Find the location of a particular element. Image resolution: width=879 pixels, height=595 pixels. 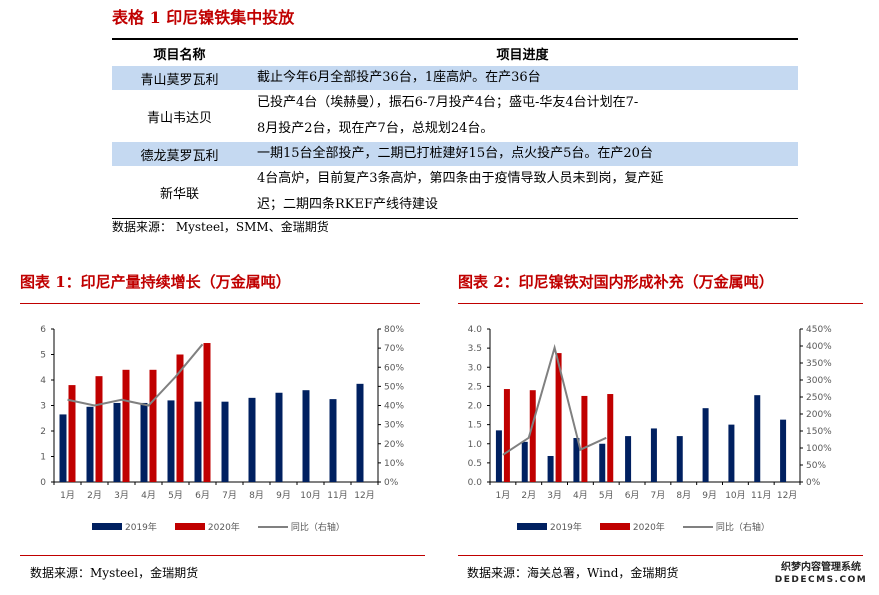

table-source-note: 数据来源： Mysteel，SMM、金瑞期货 is located at coordinates (220, 227).